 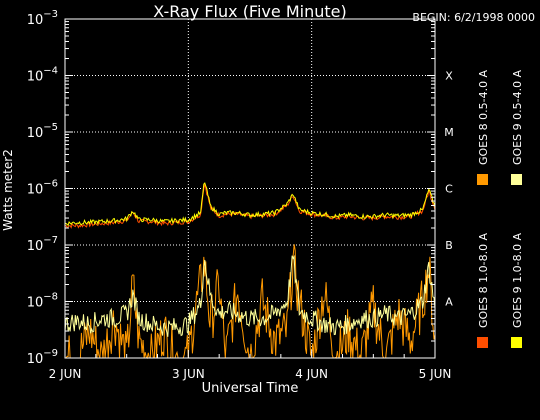 What do you see at coordinates (311, 374) in the screenshot?
I see `x-tick-label: 4 JUN` at bounding box center [311, 374].